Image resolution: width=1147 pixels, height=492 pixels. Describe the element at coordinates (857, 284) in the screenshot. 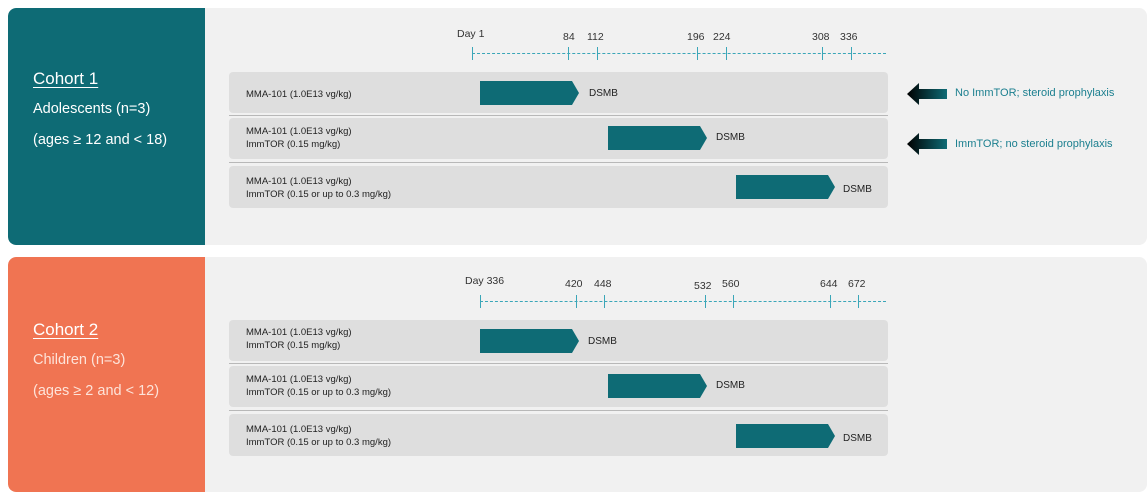

I see `cohort-2-tick-label: 672` at that location.